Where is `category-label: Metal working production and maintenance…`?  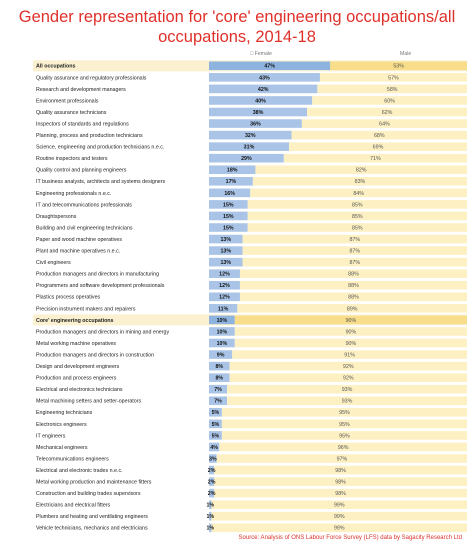
category-label: Metal working production and maintenance… is located at coordinates (94, 483).